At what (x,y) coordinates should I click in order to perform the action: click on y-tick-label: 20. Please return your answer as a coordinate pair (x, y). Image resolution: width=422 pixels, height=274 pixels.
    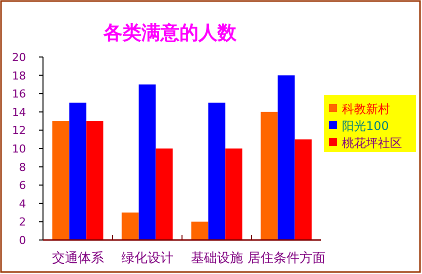
    Looking at the image, I should click on (19, 57).